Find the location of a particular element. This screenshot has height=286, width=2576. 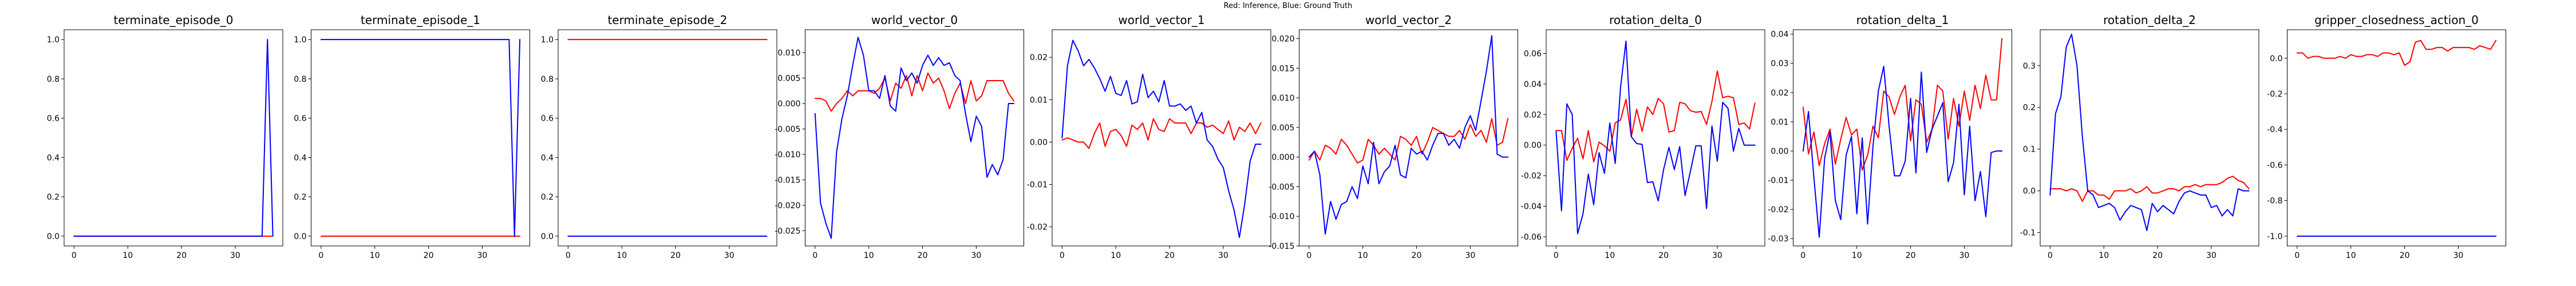

y-tick-label: -0.01 is located at coordinates (1037, 185).